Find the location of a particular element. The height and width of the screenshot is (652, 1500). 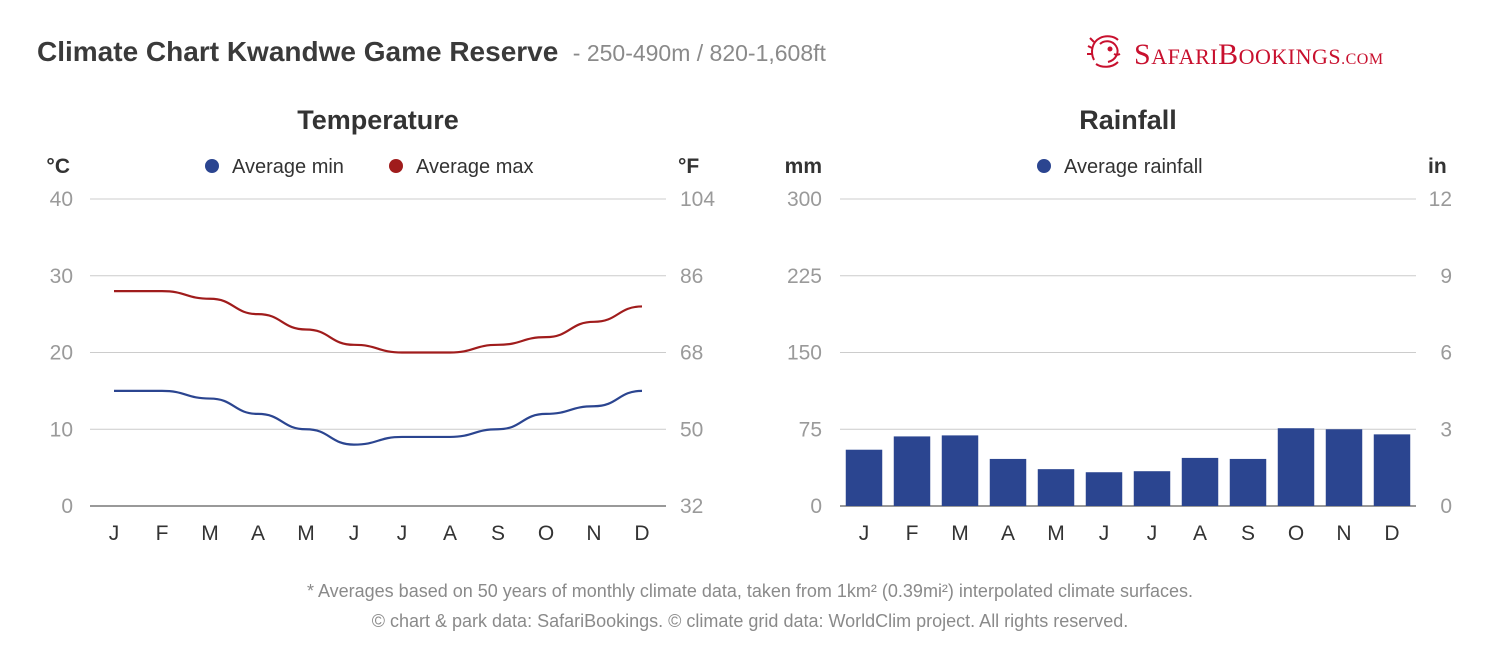

legend-label: Average max is located at coordinates (474, 167).